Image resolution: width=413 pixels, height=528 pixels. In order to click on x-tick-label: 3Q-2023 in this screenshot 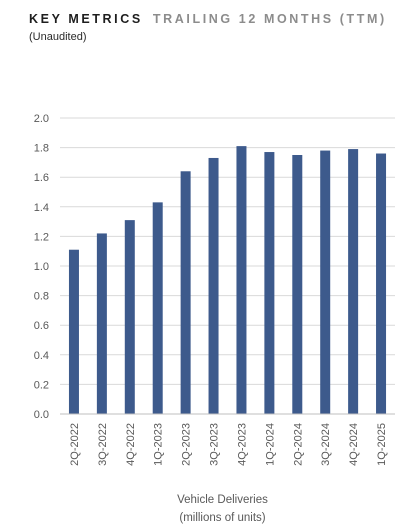, I will do `click(215, 444)`.